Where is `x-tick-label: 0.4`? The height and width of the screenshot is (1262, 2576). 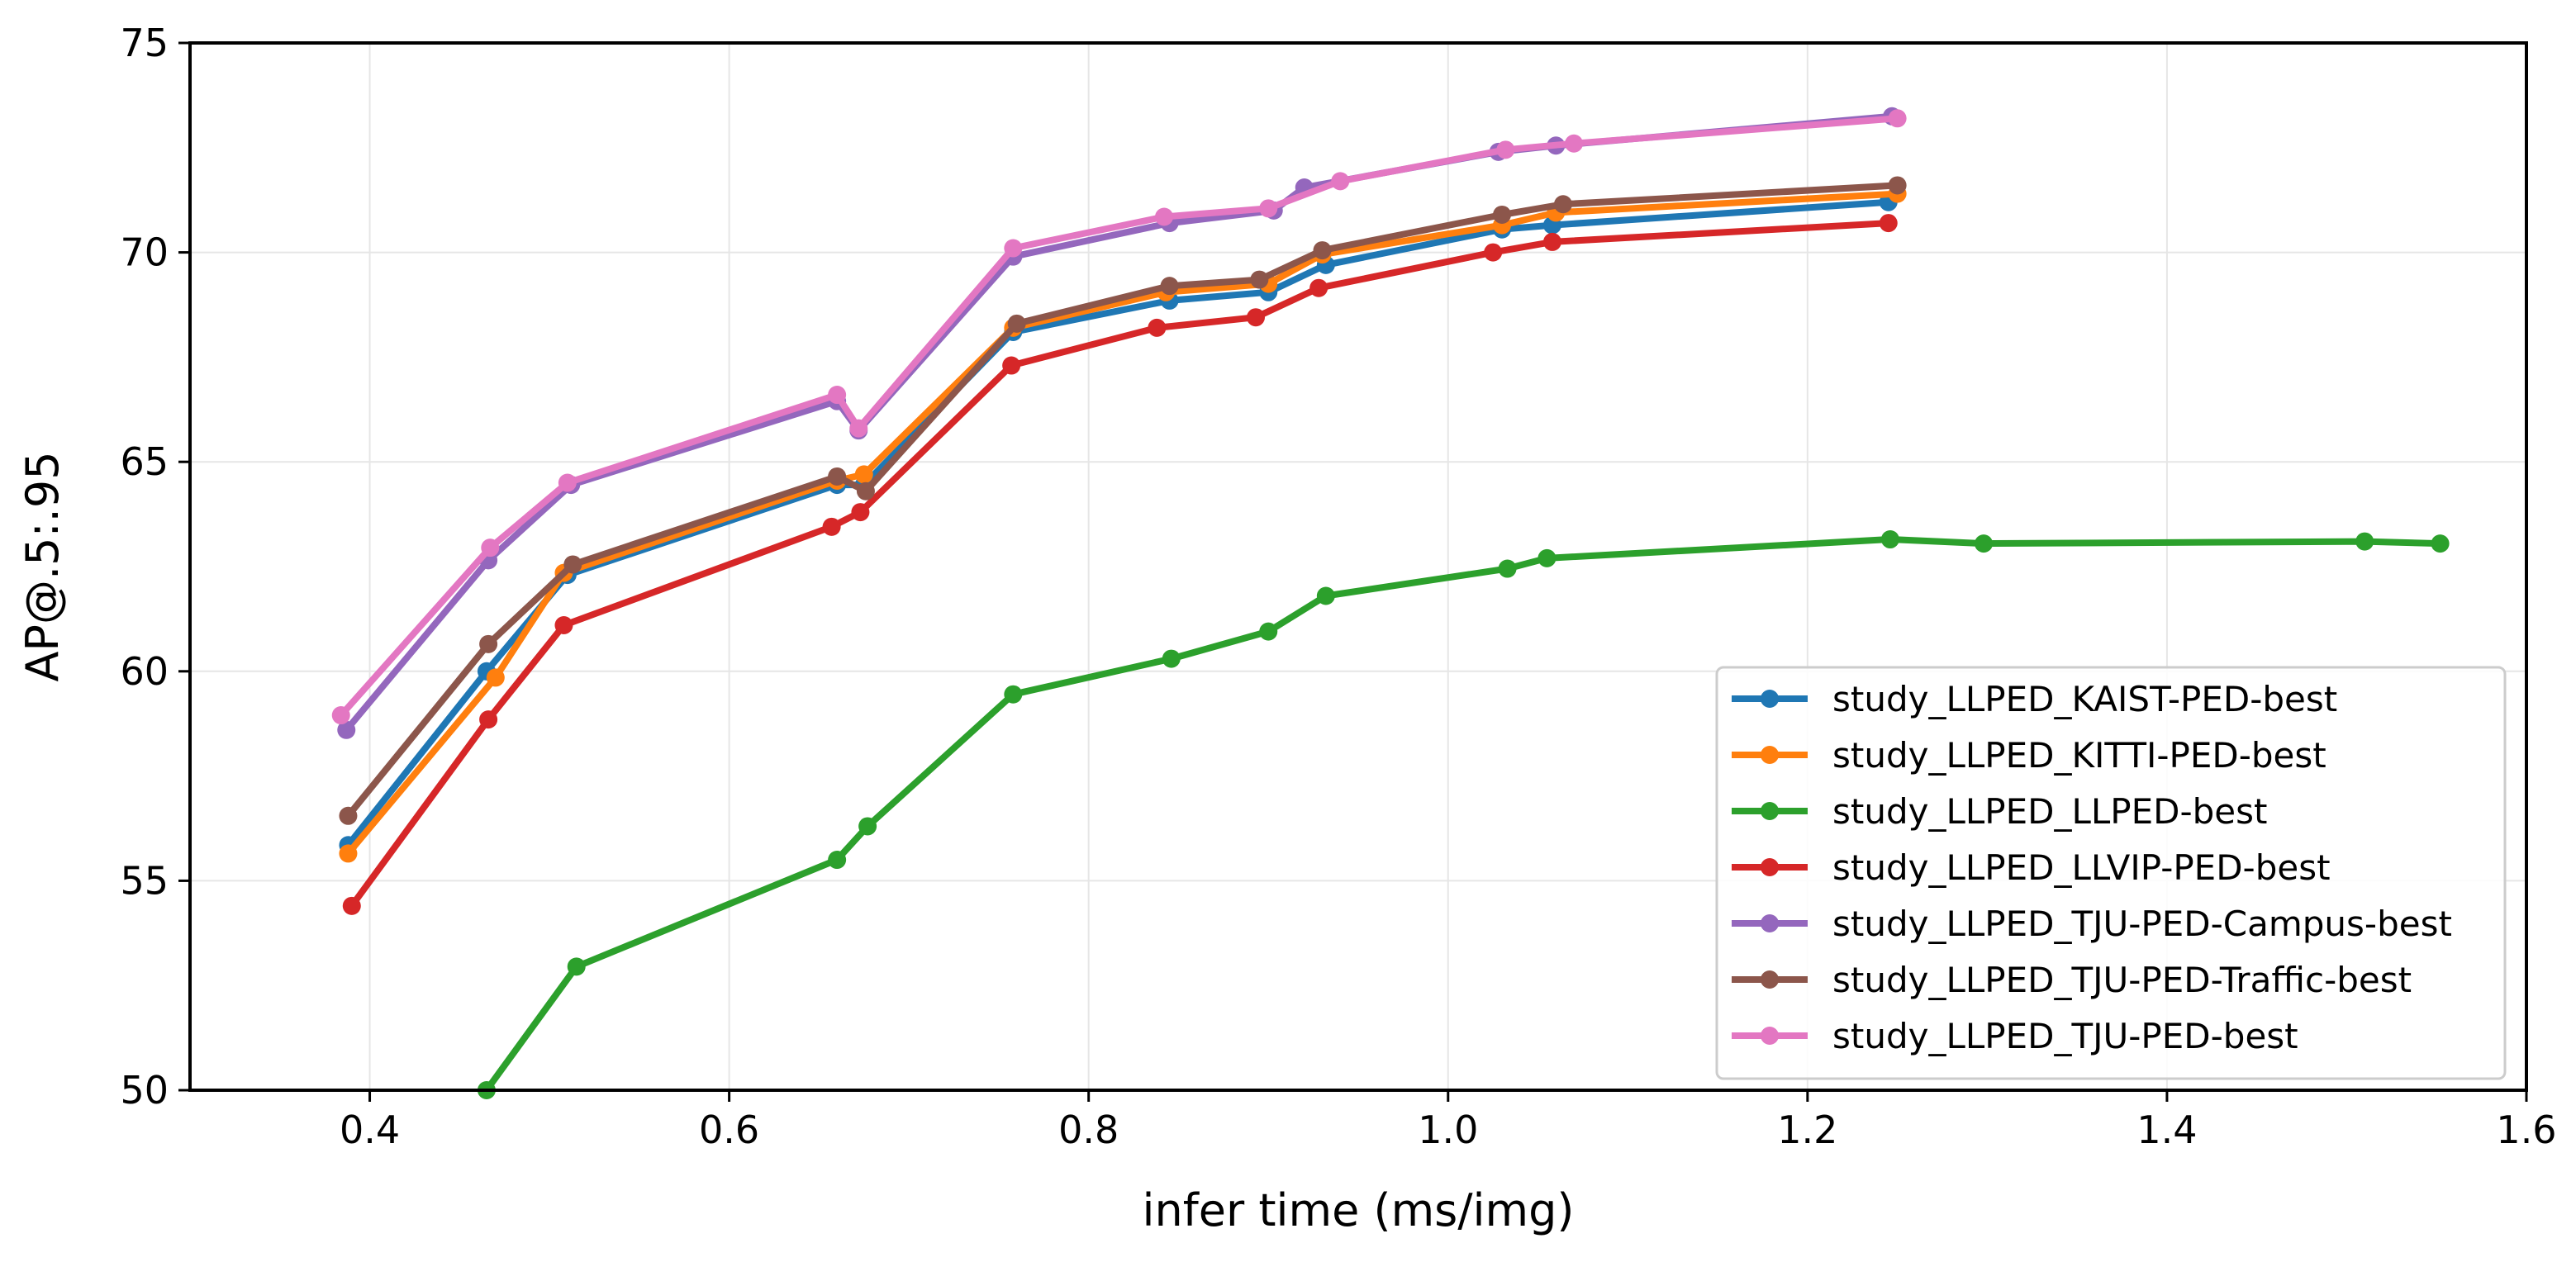 x-tick-label: 0.4 is located at coordinates (370, 1130).